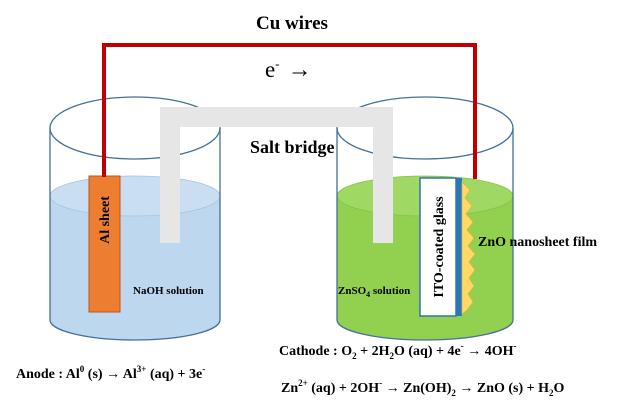 The height and width of the screenshot is (400, 632). Describe the element at coordinates (203, 369) in the screenshot. I see `anode-eq-superscript: -` at that location.